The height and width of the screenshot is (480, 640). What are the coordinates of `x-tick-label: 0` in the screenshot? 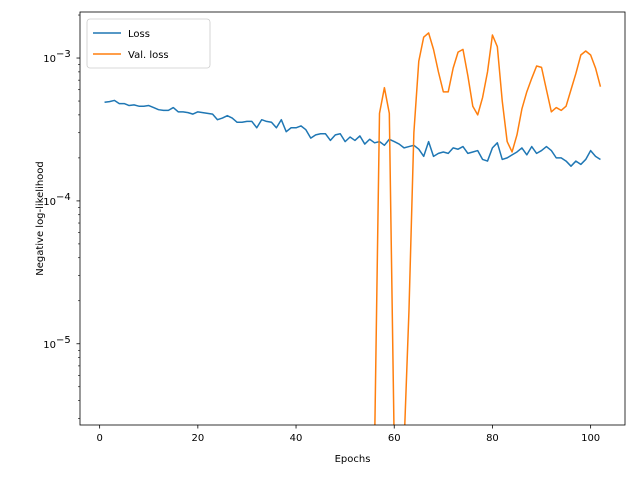 It's located at (99, 438).